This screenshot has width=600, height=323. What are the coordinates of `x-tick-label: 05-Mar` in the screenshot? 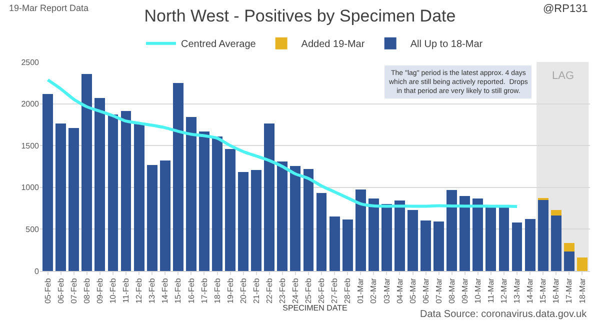 It's located at (413, 291).